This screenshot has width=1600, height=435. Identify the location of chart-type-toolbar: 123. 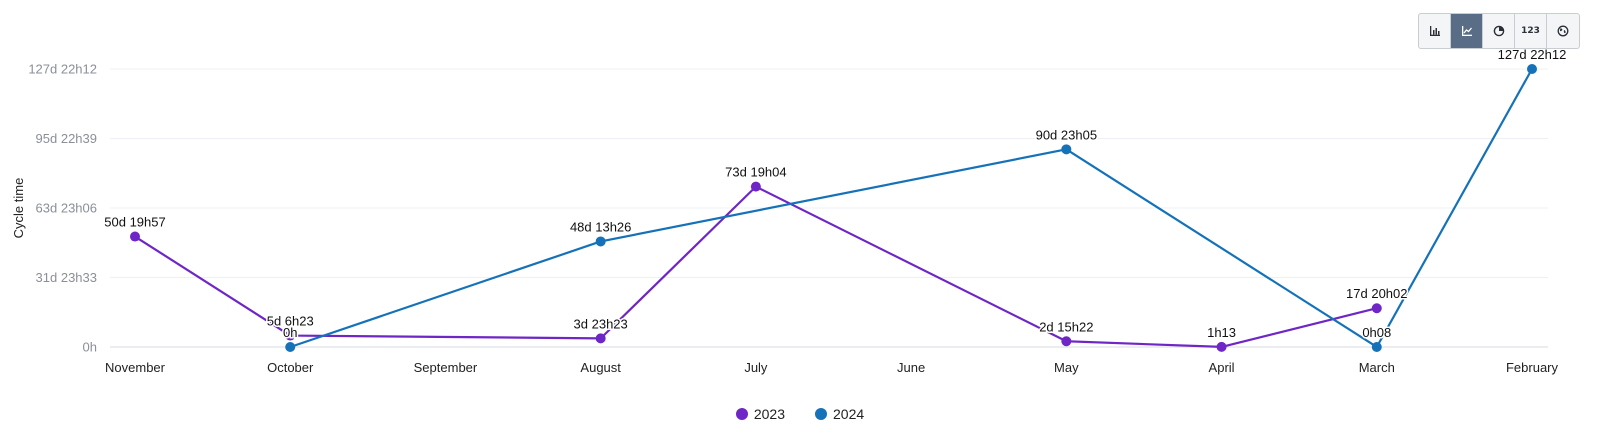
(1499, 31).